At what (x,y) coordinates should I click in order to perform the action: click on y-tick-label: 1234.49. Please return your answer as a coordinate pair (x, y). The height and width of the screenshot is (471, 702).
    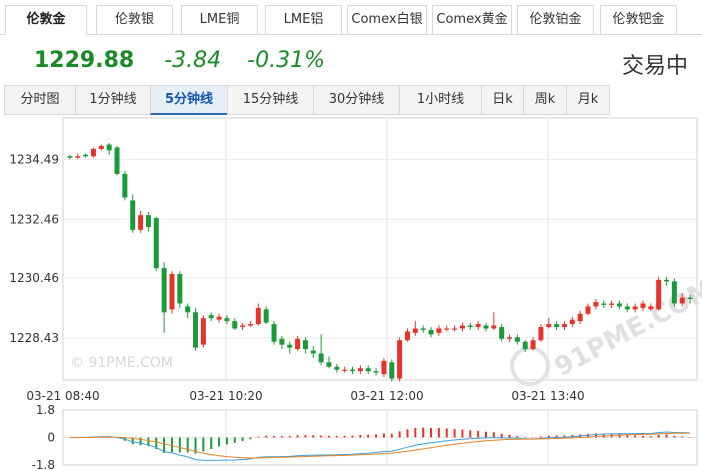
    Looking at the image, I should click on (34, 160).